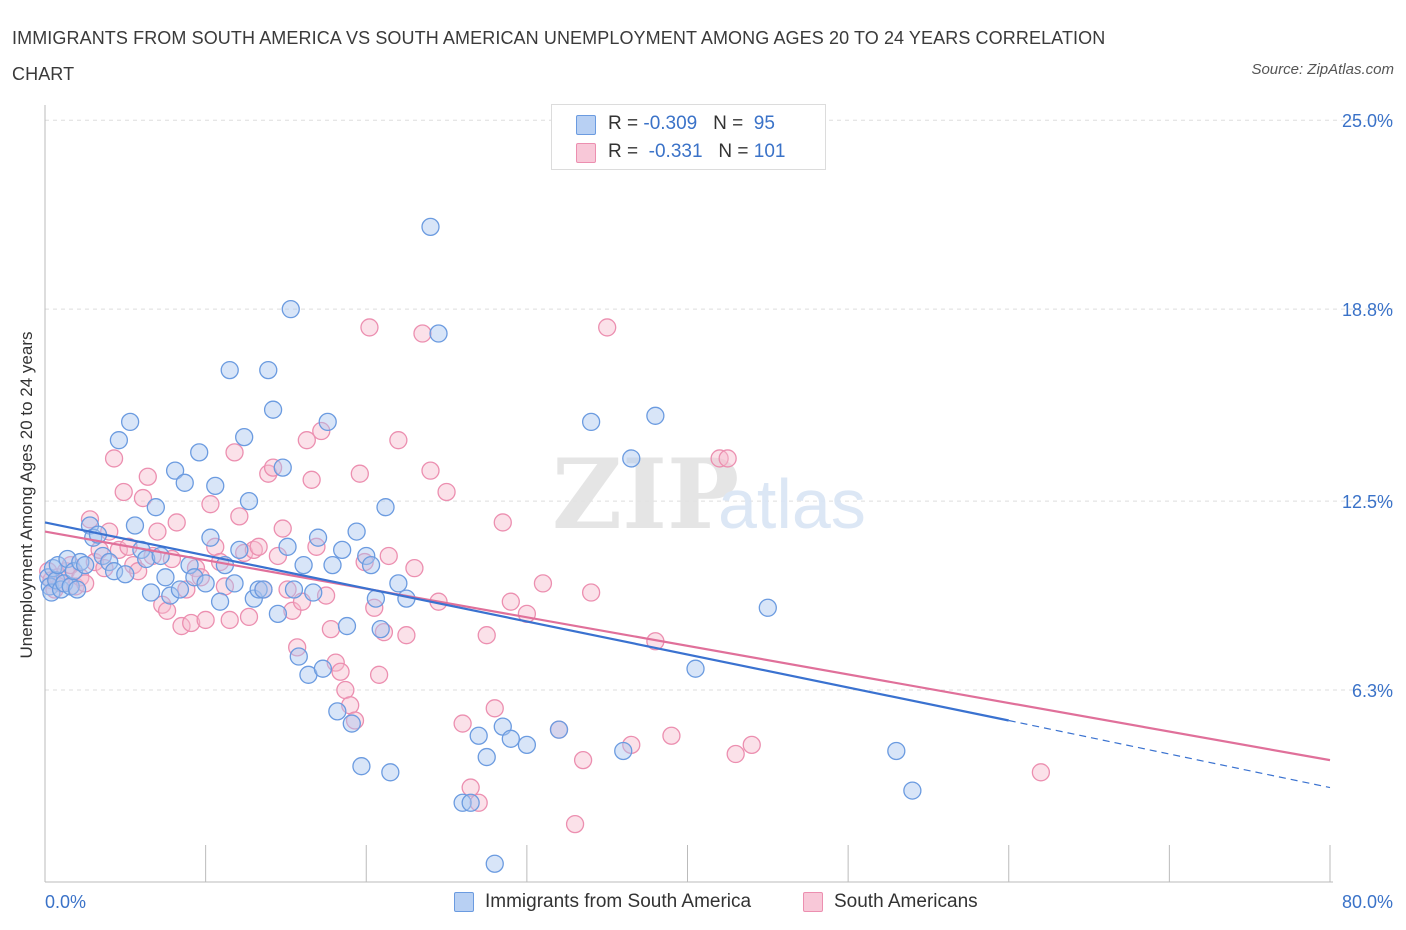  I want to click on y-tick-label-2: 18.8%, so click(1367, 310).